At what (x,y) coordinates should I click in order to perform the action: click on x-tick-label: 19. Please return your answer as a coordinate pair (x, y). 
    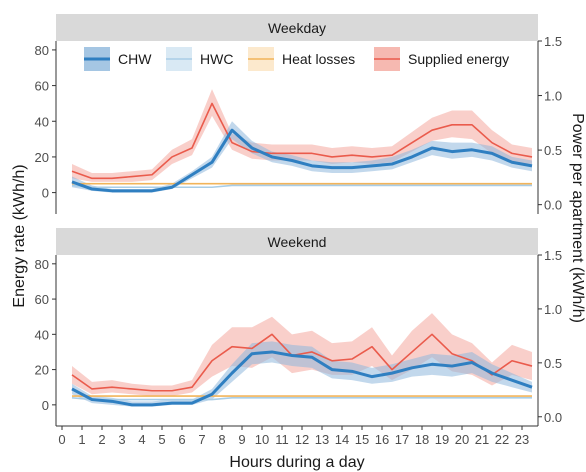
    Looking at the image, I should click on (442, 439).